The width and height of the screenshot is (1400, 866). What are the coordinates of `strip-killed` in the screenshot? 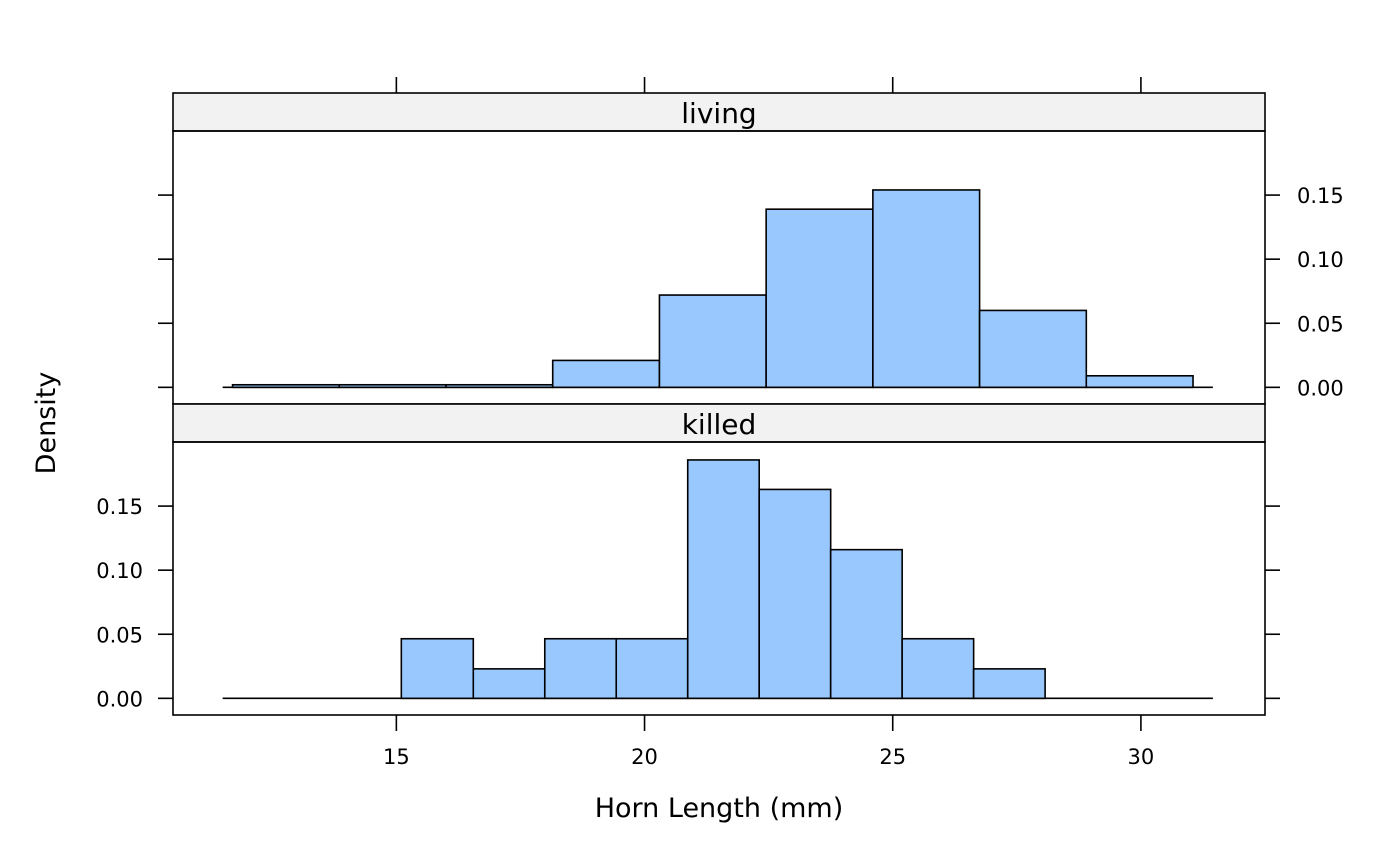 It's located at (719, 423).